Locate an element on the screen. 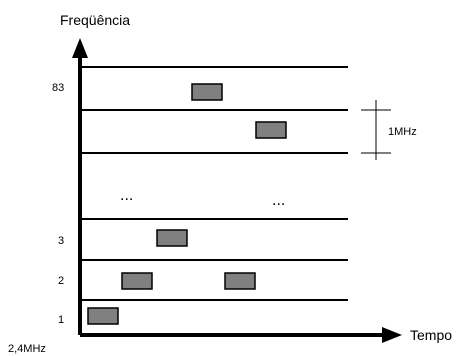 This screenshot has width=469, height=356. x-axis-title: Tempo is located at coordinates (431, 335).